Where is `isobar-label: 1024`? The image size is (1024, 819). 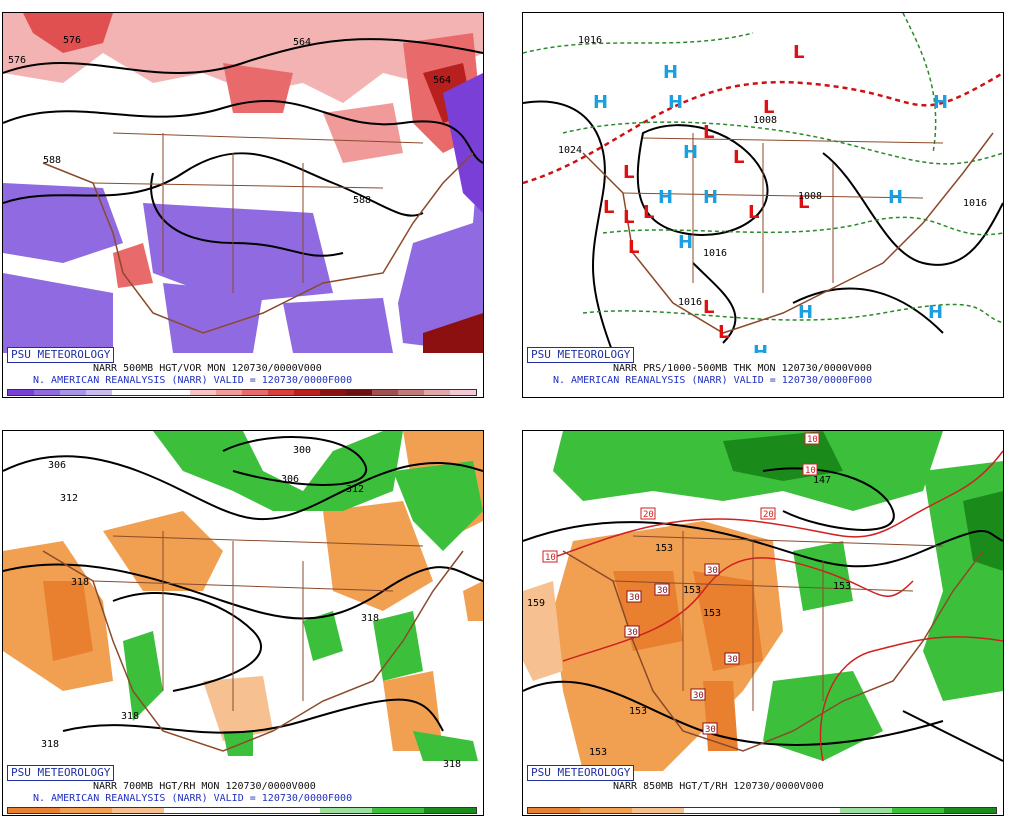 isobar-label: 1024 is located at coordinates (570, 150).